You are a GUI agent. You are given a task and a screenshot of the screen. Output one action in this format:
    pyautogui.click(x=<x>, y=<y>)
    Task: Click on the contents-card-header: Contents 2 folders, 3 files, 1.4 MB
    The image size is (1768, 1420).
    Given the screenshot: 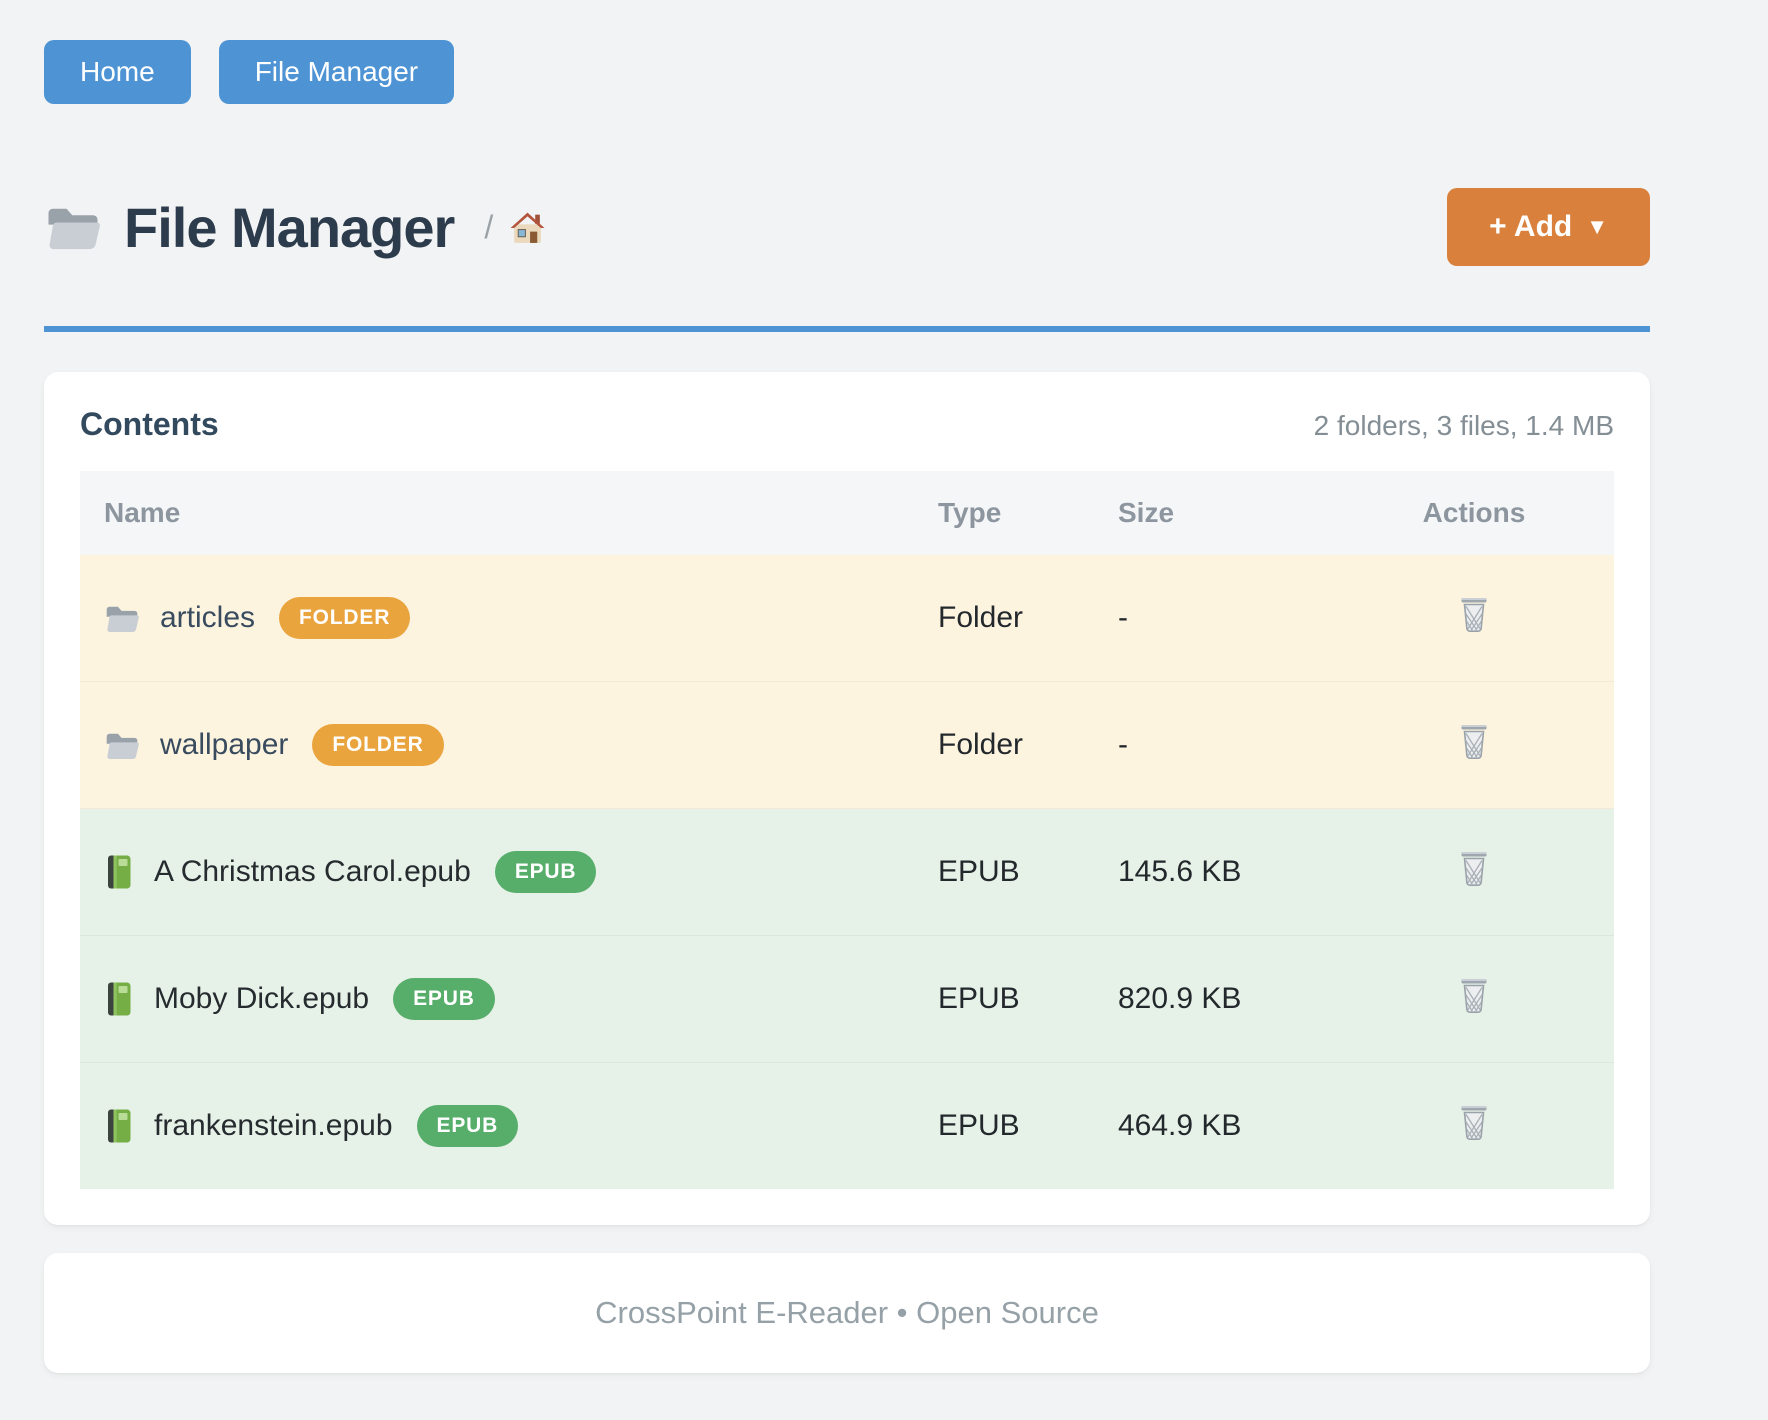 What is the action you would take?
    pyautogui.click(x=847, y=424)
    